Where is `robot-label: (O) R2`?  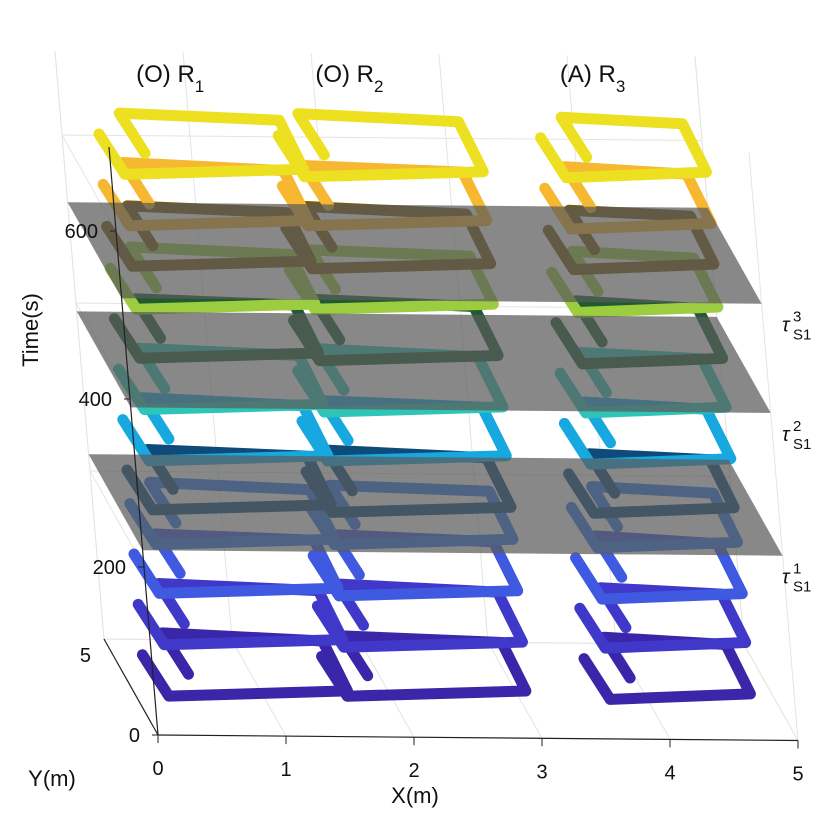 robot-label: (O) R2 is located at coordinates (349, 78).